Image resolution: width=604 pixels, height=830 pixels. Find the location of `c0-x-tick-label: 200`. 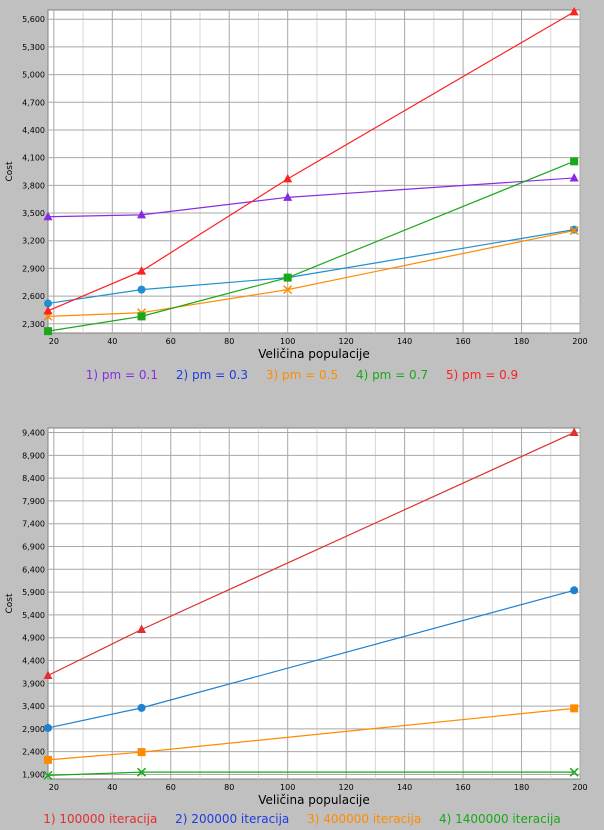

c0-x-tick-label: 200 is located at coordinates (579, 341).